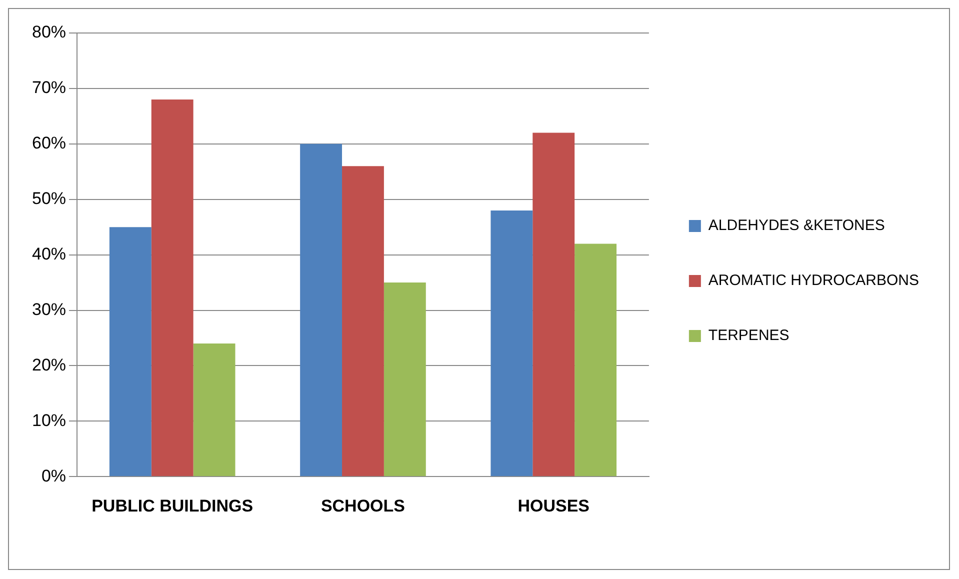 The image size is (959, 579). I want to click on y-tick-label: 70%, so click(49, 88).